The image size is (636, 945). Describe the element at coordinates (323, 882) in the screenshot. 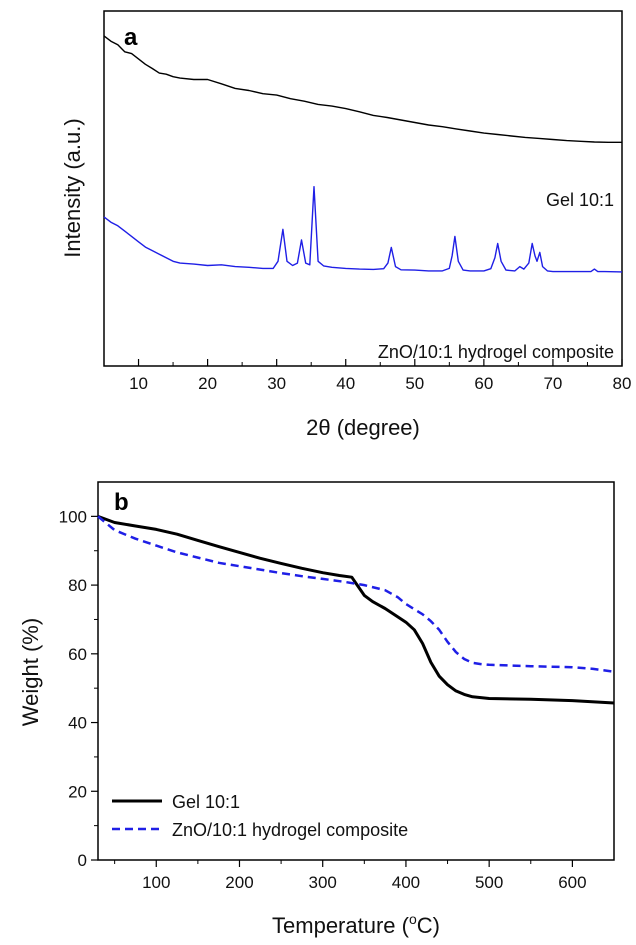

I see `x-tick-label-b-2: 300` at that location.